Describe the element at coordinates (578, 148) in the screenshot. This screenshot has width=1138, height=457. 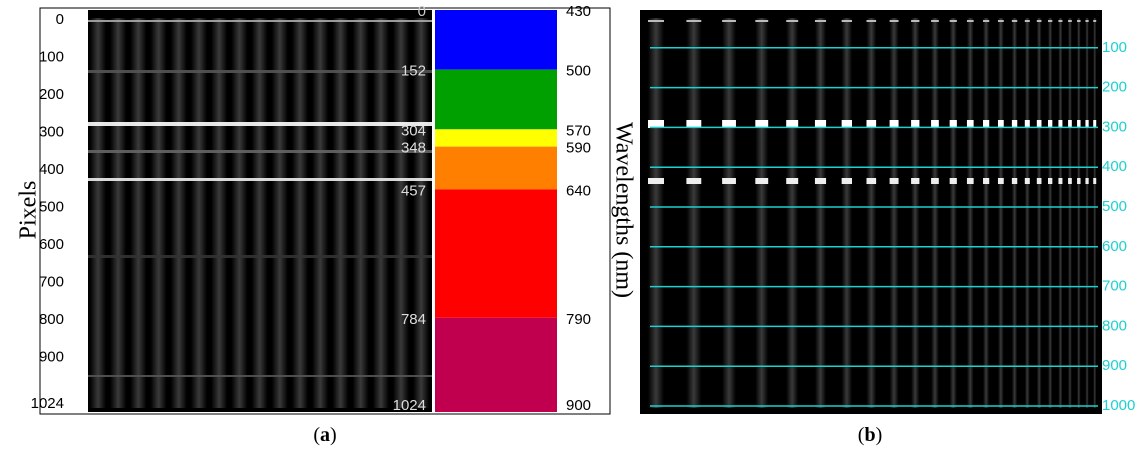
I see `wavelength-label: 590` at that location.